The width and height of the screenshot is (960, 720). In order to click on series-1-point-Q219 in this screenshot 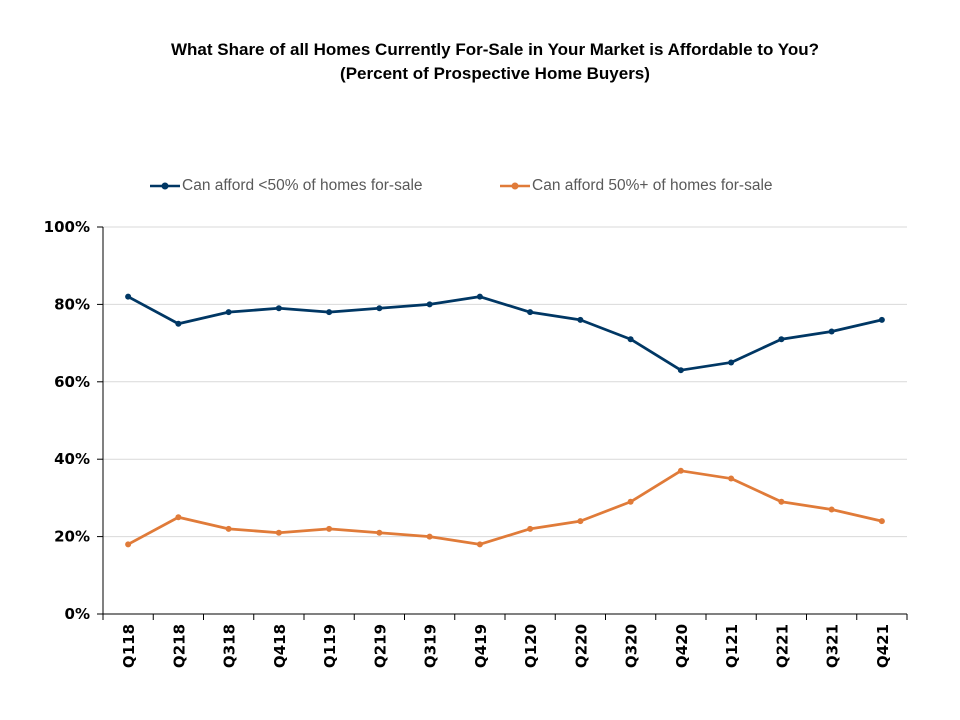, I will do `click(379, 308)`.